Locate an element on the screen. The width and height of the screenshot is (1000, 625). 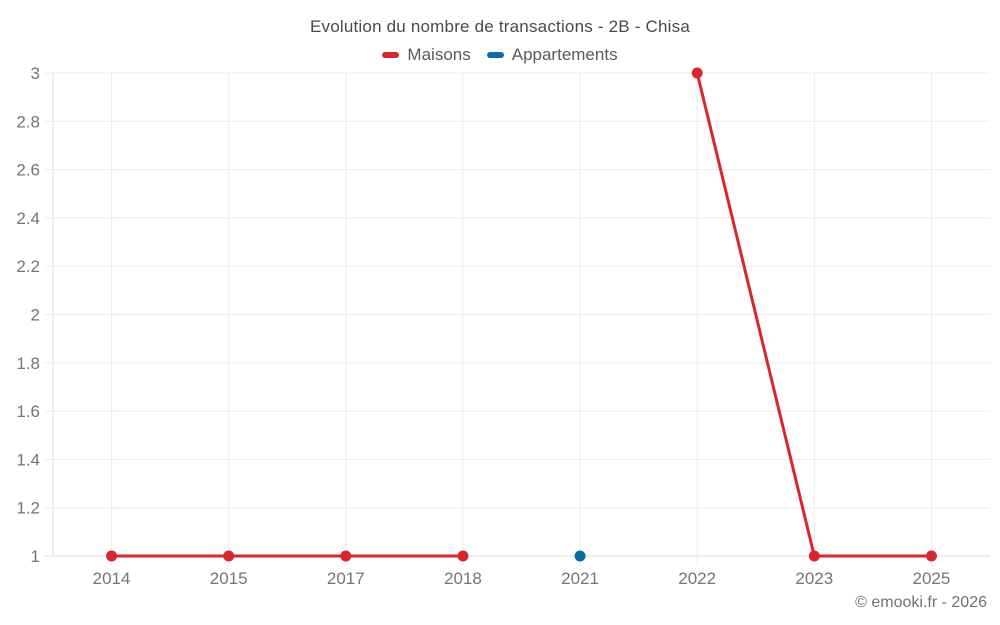
x-tick-label: 2021 is located at coordinates (580, 578).